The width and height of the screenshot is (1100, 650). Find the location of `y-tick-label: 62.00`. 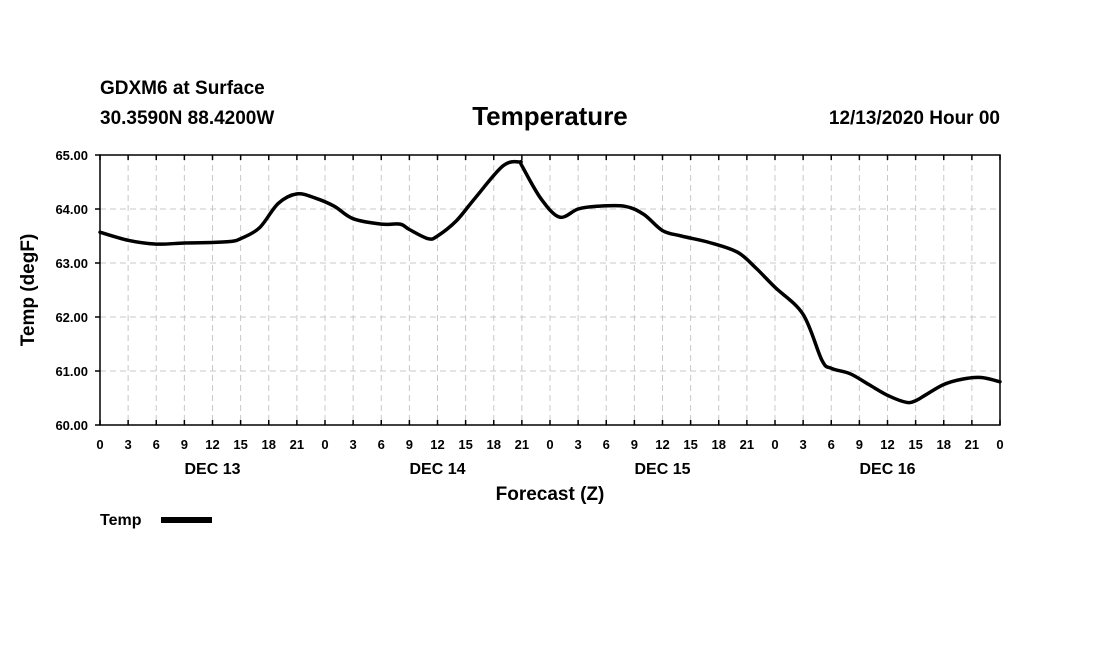

y-tick-label: 62.00 is located at coordinates (71, 317).